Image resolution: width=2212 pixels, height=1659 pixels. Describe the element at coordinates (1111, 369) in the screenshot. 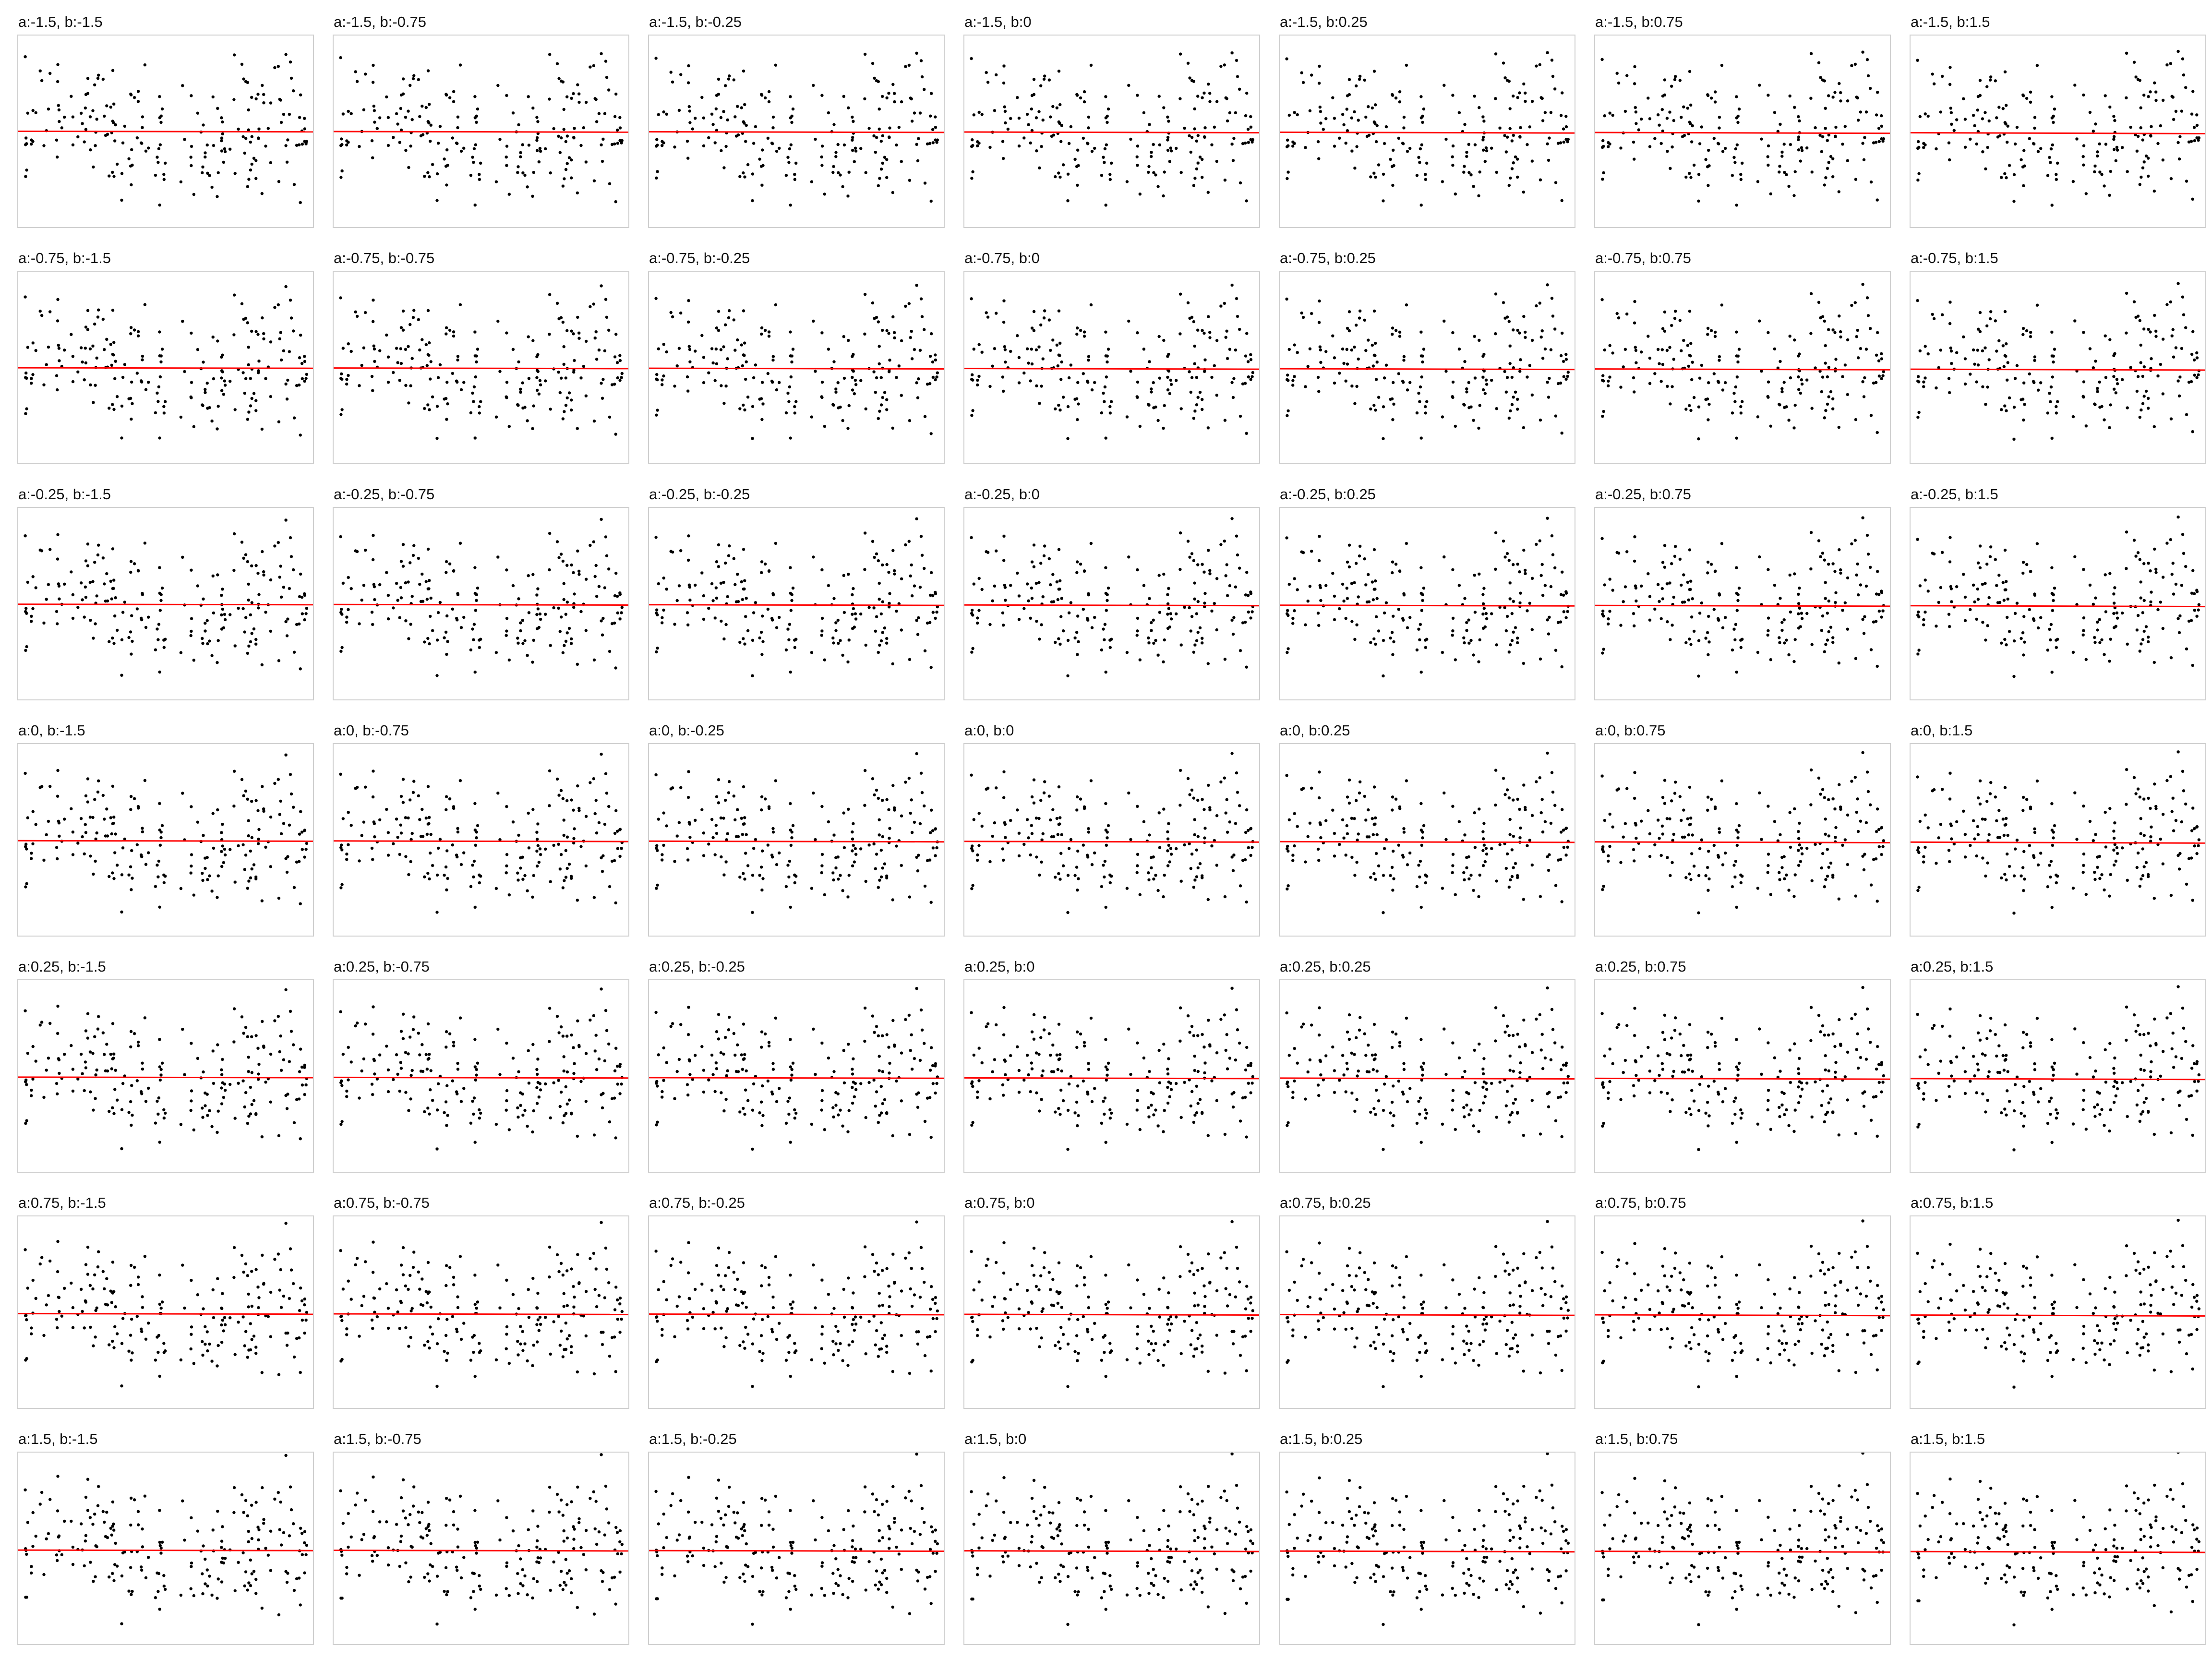

I see `reference-line` at that location.